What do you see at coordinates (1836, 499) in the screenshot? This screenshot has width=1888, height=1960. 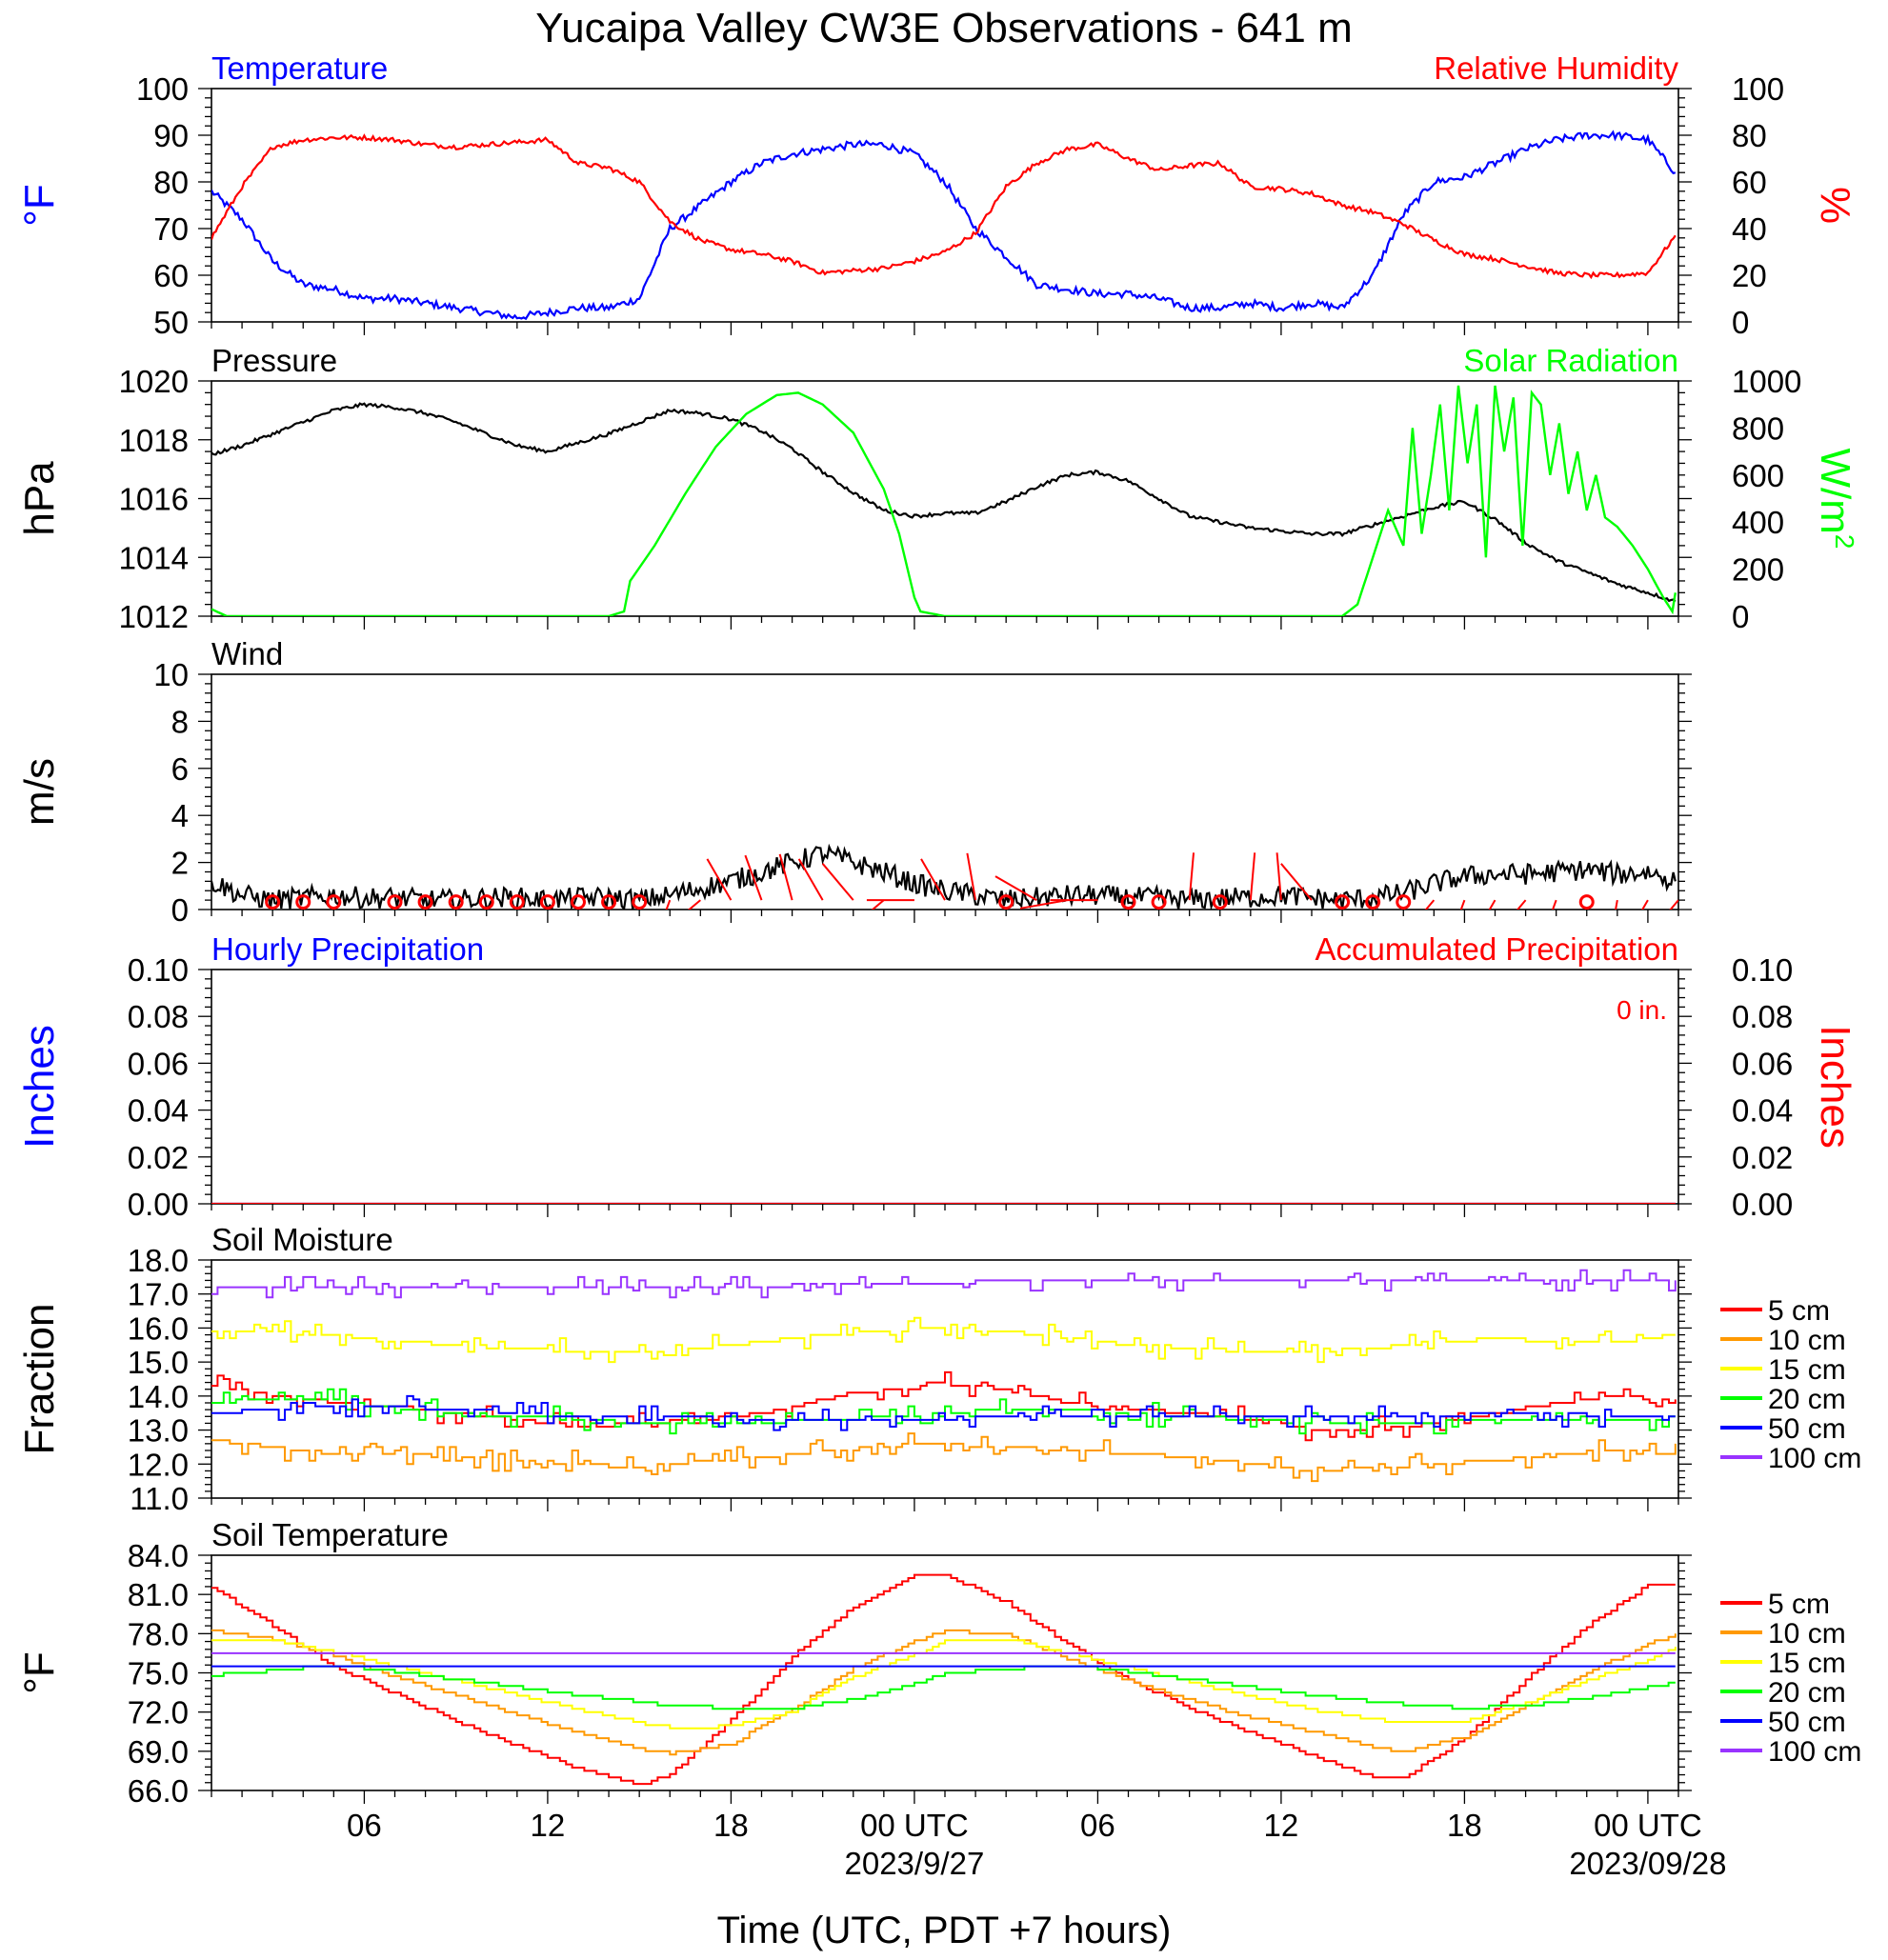 I see `right-unit-label: W/m2` at bounding box center [1836, 499].